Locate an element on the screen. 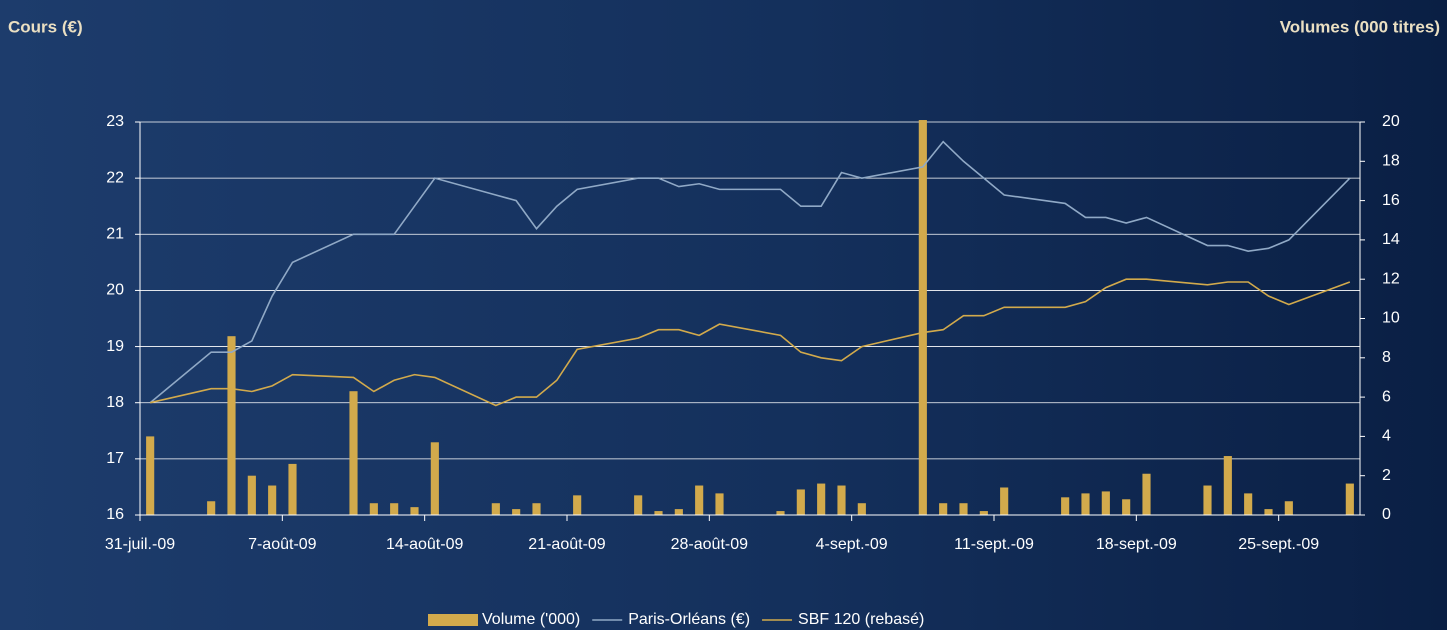 The width and height of the screenshot is (1447, 630). y2-tick-label: 18 is located at coordinates (1391, 161).